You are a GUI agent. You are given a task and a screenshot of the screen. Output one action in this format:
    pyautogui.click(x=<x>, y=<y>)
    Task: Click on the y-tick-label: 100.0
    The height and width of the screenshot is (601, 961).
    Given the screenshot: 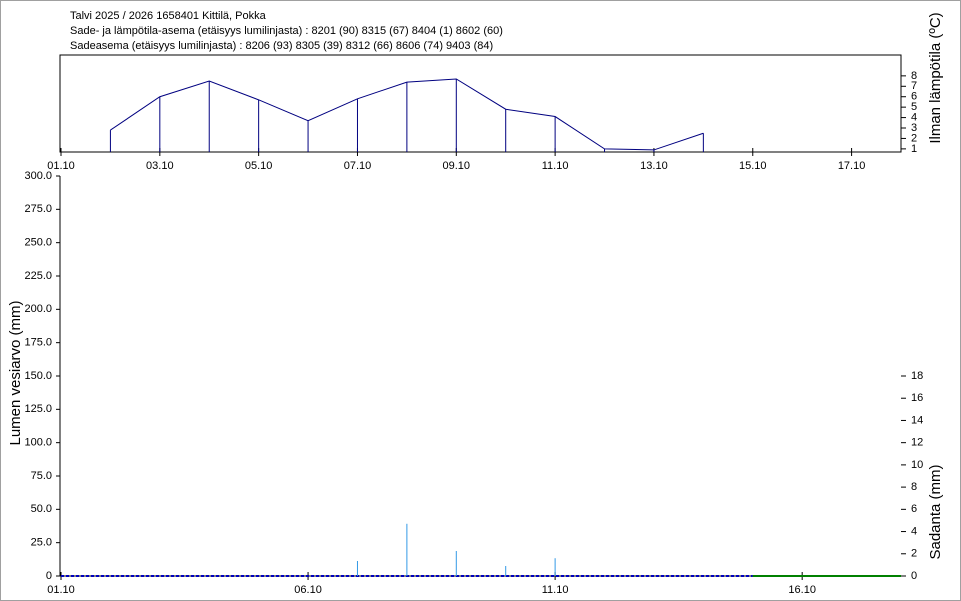 What is the action you would take?
    pyautogui.click(x=38, y=443)
    